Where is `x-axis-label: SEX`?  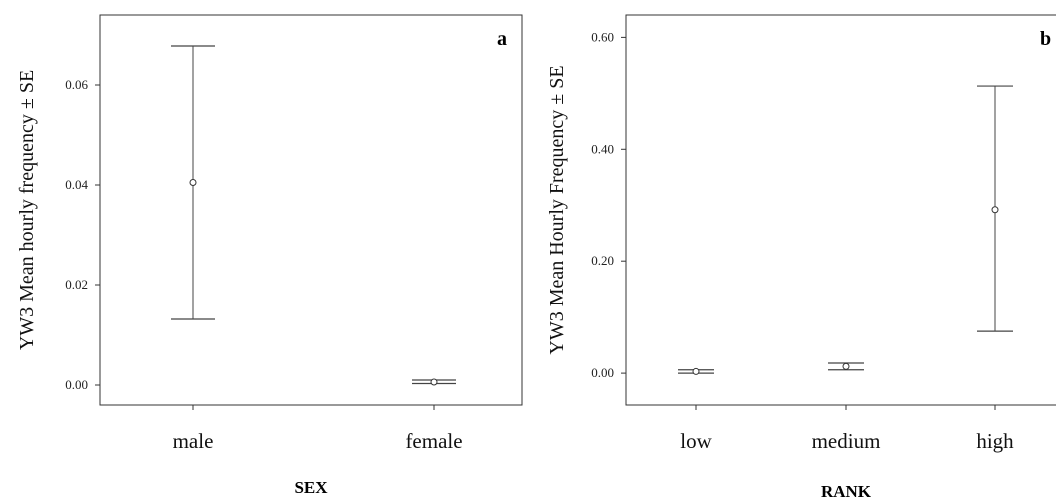
x-axis-label: SEX is located at coordinates (311, 487).